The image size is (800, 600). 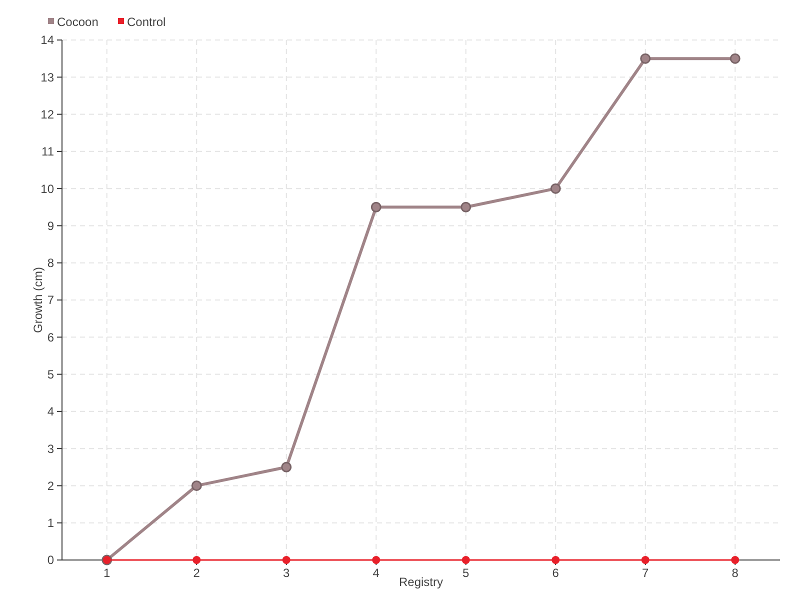 I want to click on y-tick-label: 9, so click(x=50, y=225).